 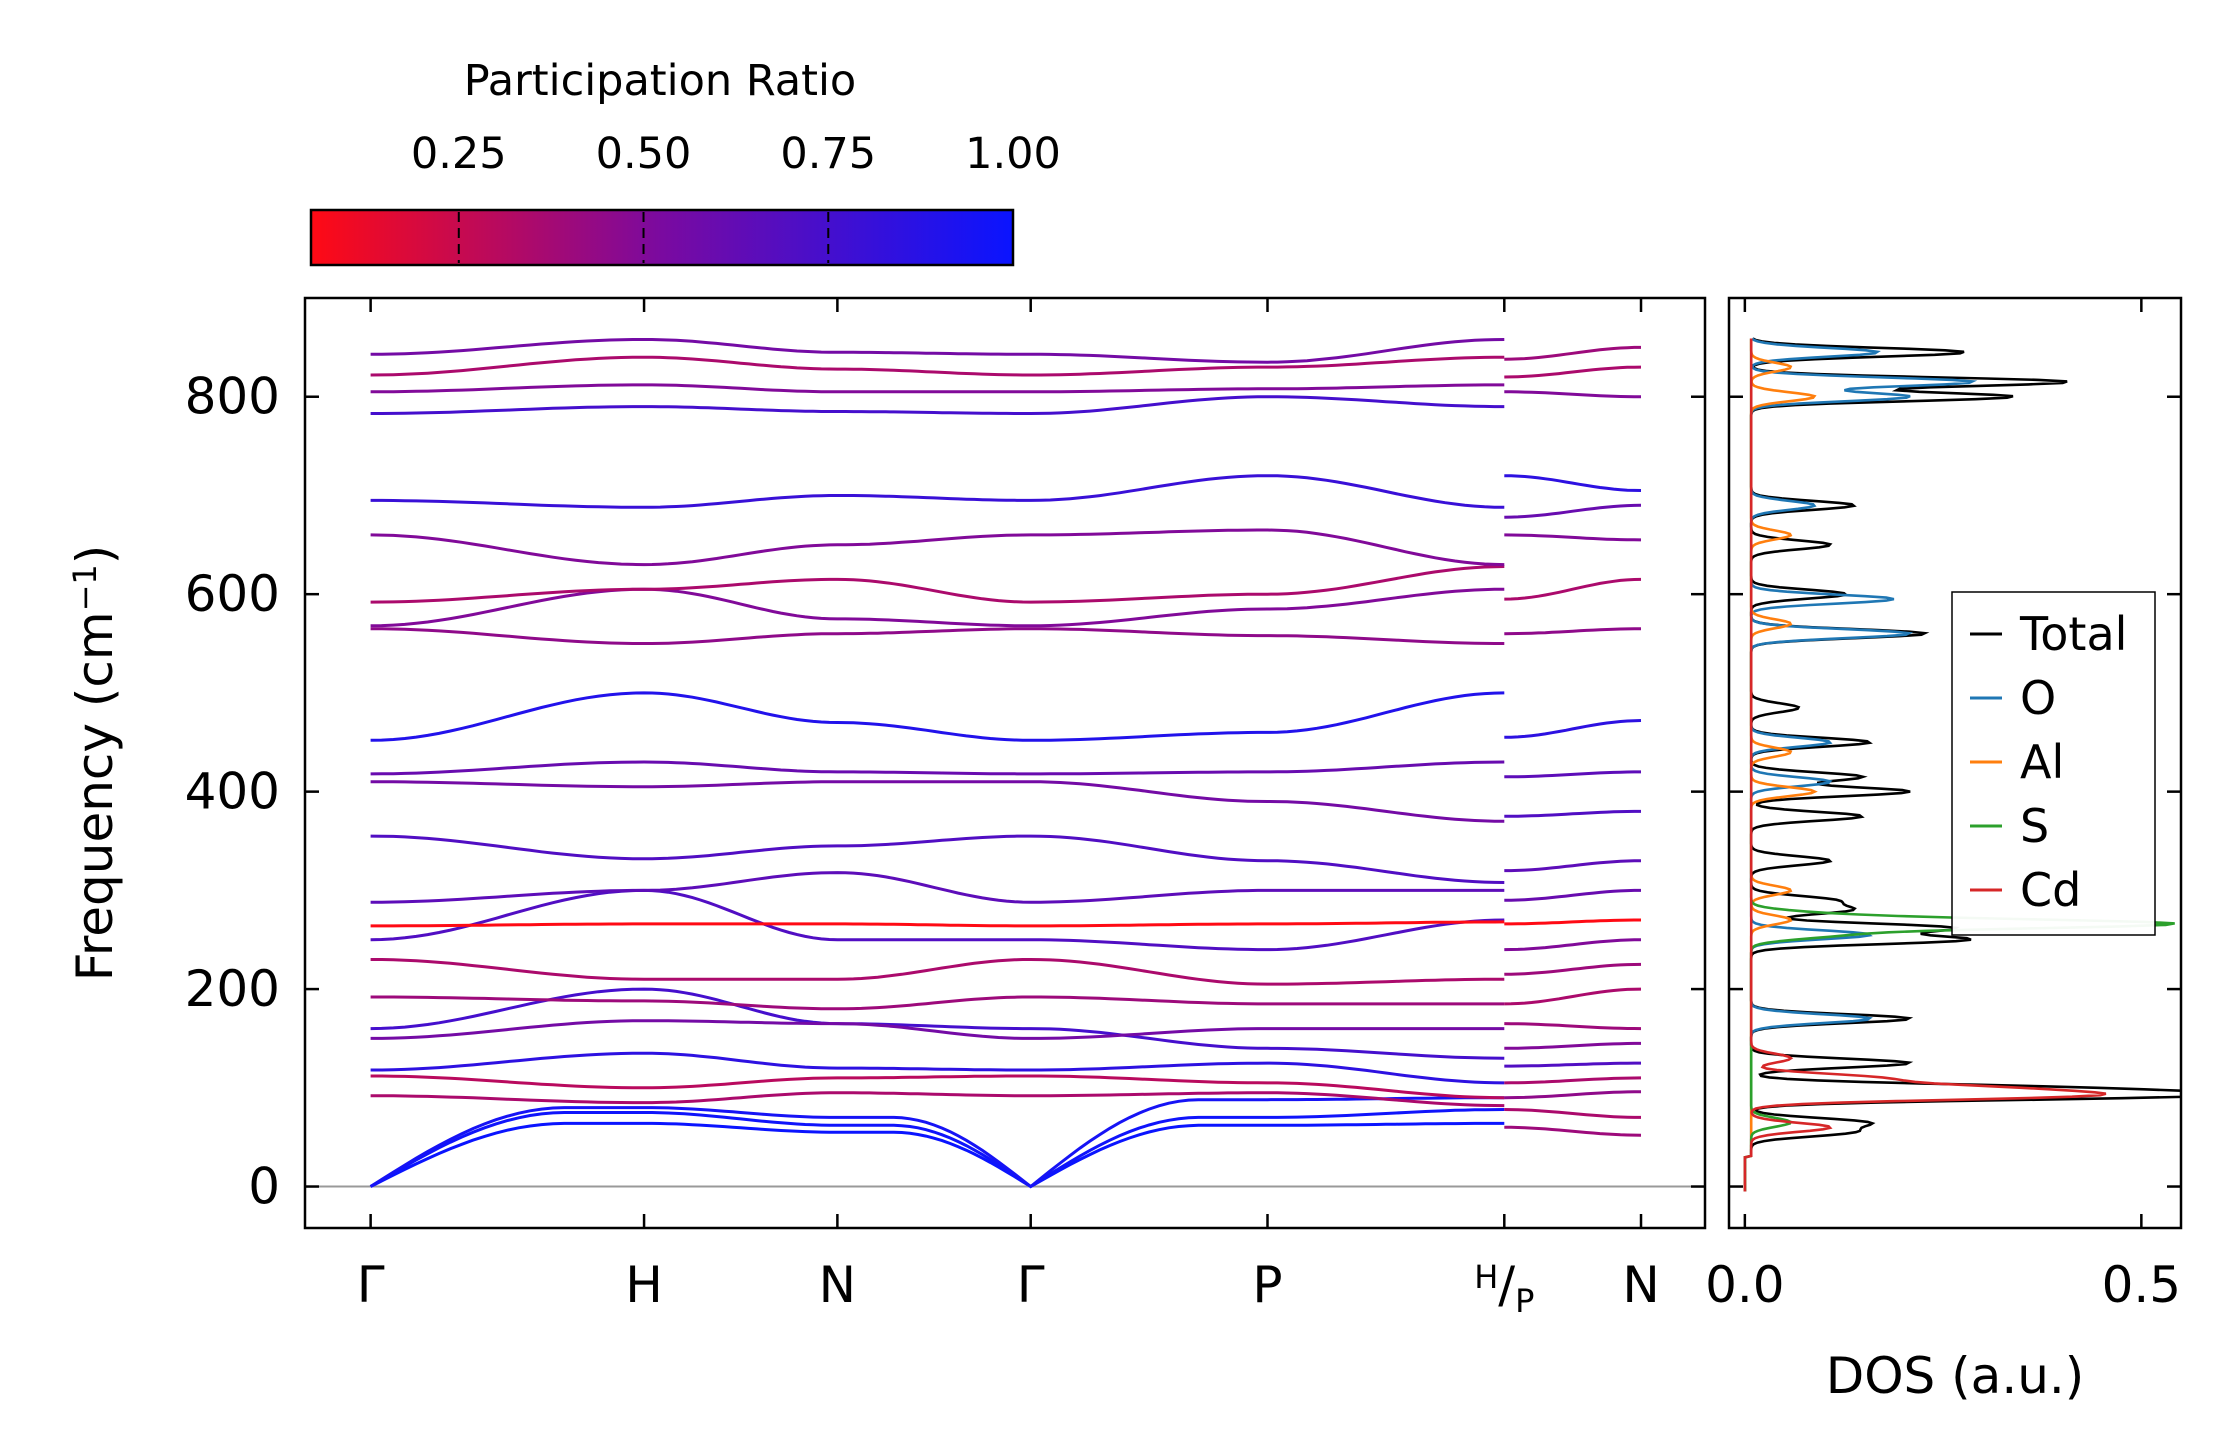 I want to click on colorbar-tick-label: 0.25, so click(x=459, y=154).